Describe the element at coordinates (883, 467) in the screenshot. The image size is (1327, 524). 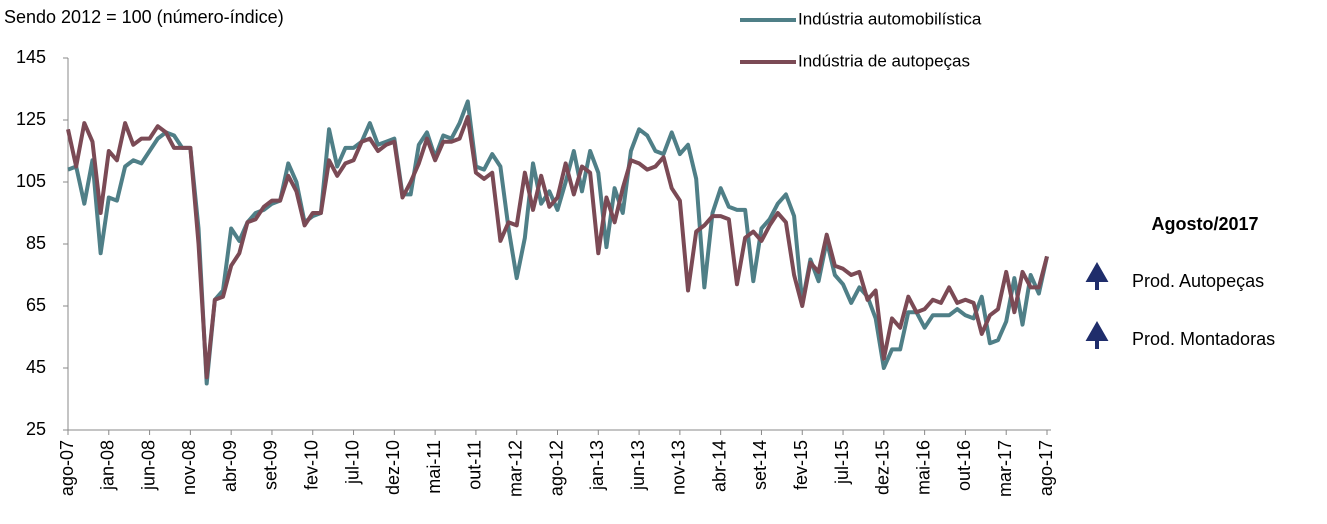
I see `x-tick-label: dez-15` at that location.